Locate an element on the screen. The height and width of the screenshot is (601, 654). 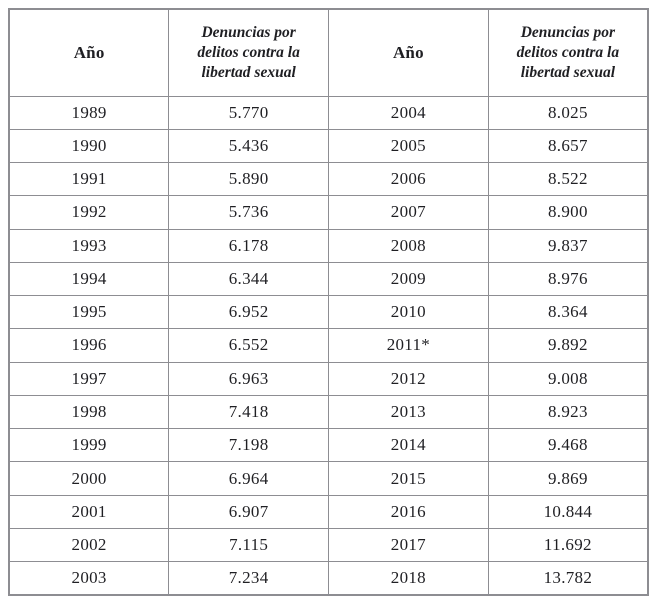
value-cell: 6.552 is located at coordinates (248, 345).